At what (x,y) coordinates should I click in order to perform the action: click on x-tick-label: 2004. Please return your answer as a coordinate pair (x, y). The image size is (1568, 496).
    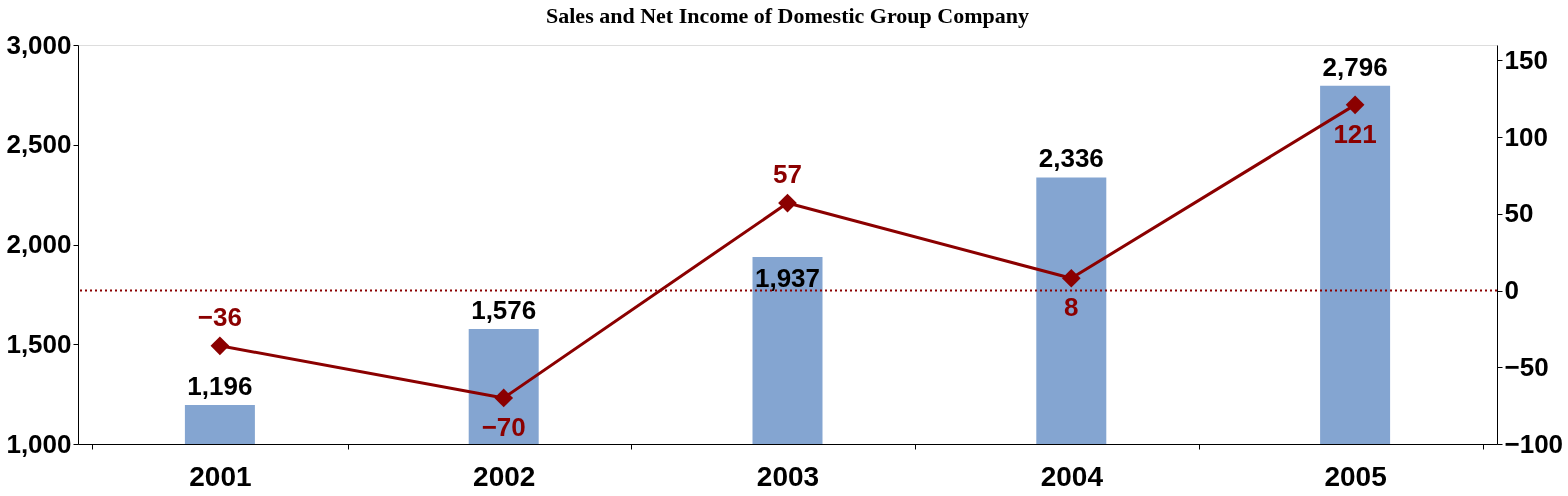
    Looking at the image, I should click on (1072, 476).